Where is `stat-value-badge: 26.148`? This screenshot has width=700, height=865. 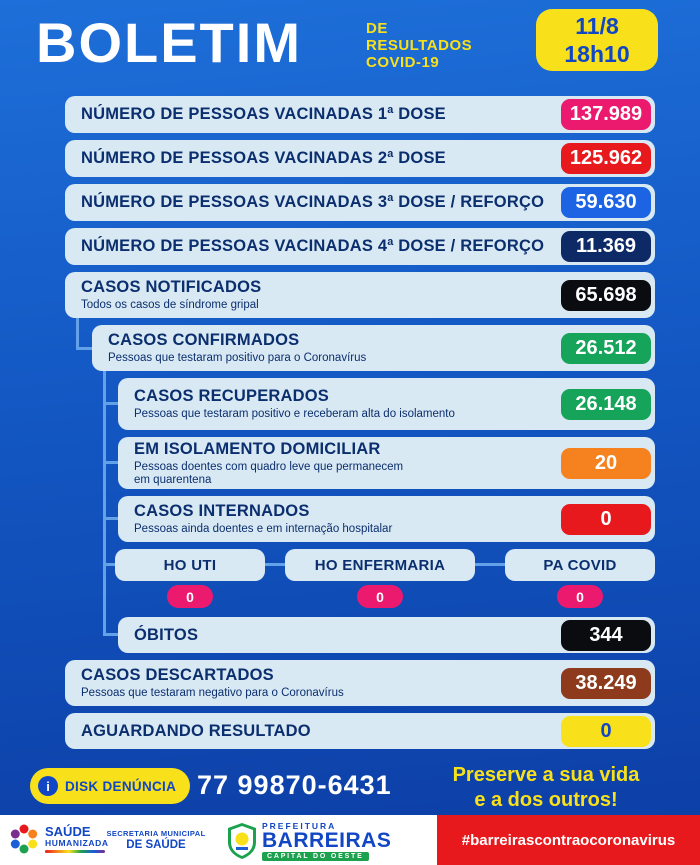
stat-value-badge: 26.148 is located at coordinates (606, 404).